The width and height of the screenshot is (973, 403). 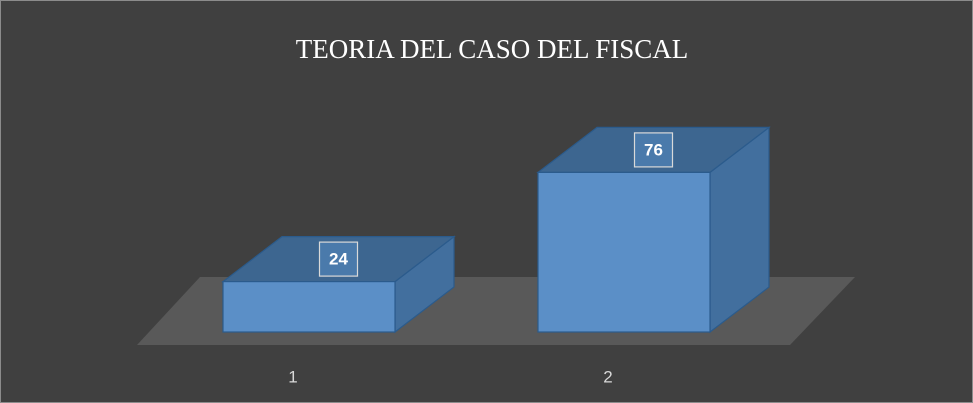 What do you see at coordinates (492, 49) in the screenshot?
I see `chart-title: TEORIA DEL CASO DEL FISCAL` at bounding box center [492, 49].